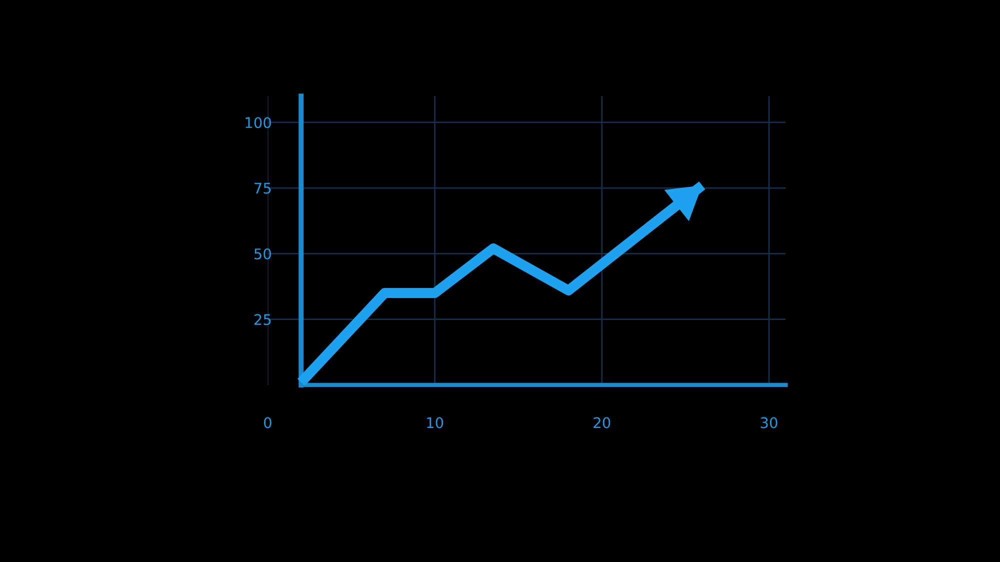 This screenshot has height=562, width=1000. What do you see at coordinates (262, 254) in the screenshot?
I see `y-tick-label: 50` at bounding box center [262, 254].